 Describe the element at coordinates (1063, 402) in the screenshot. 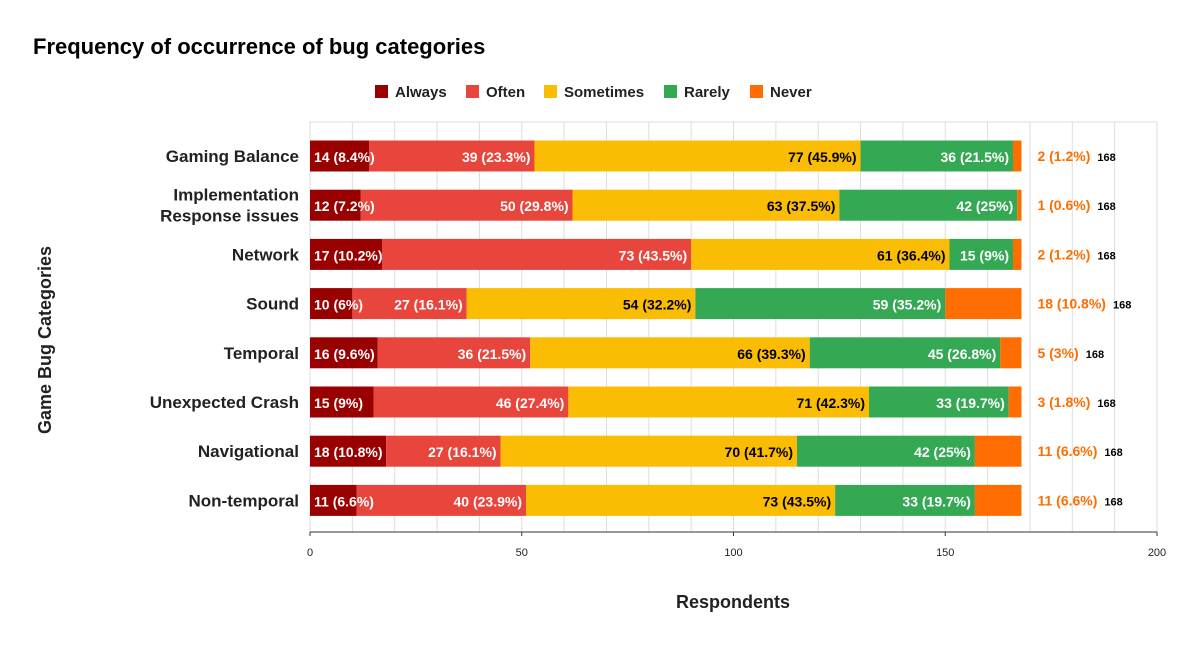

I see `data-label-never: 3 (1.8%)` at that location.